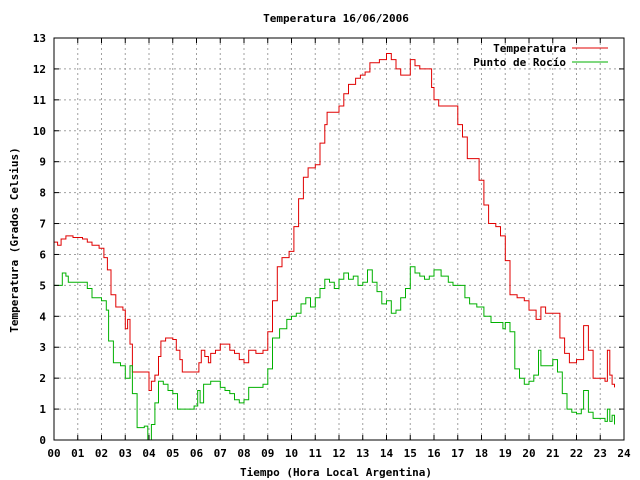 This screenshot has height=480, width=640. What do you see at coordinates (362, 453) in the screenshot?
I see `x-tick-label: 13` at bounding box center [362, 453].